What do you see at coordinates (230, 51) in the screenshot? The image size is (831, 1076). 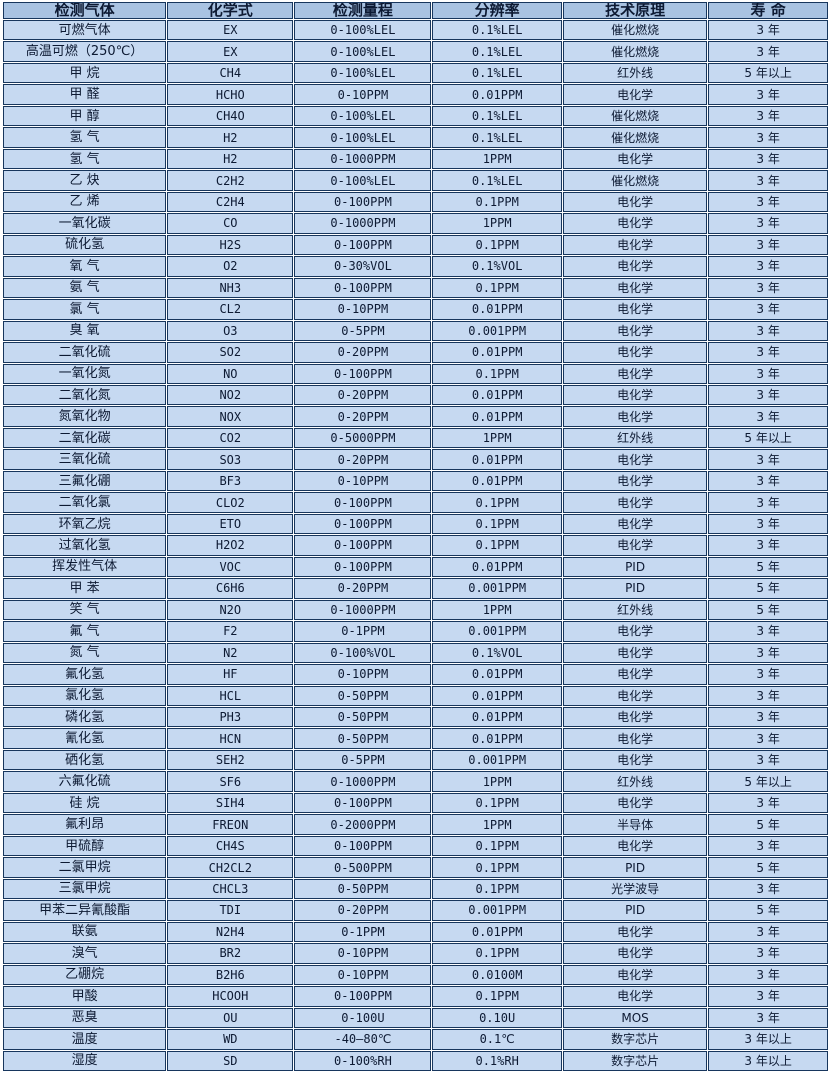 I see `cell-chemical-formula: EX` at bounding box center [230, 51].